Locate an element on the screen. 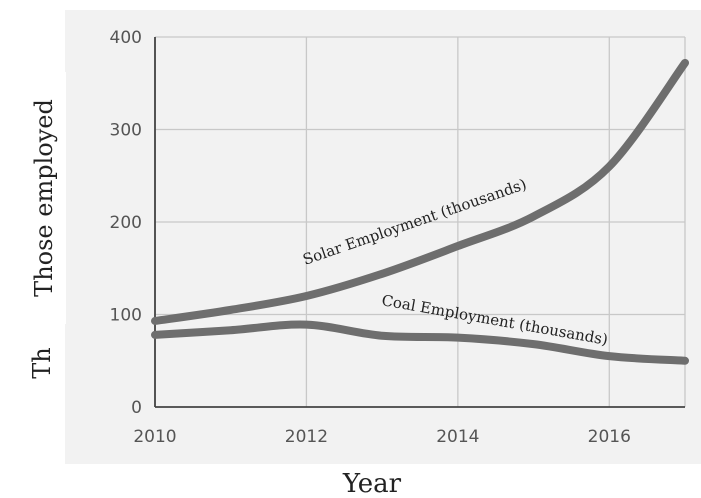 Image resolution: width=701 pixels, height=498 pixels. x-axis-label: Year is located at coordinates (372, 483).